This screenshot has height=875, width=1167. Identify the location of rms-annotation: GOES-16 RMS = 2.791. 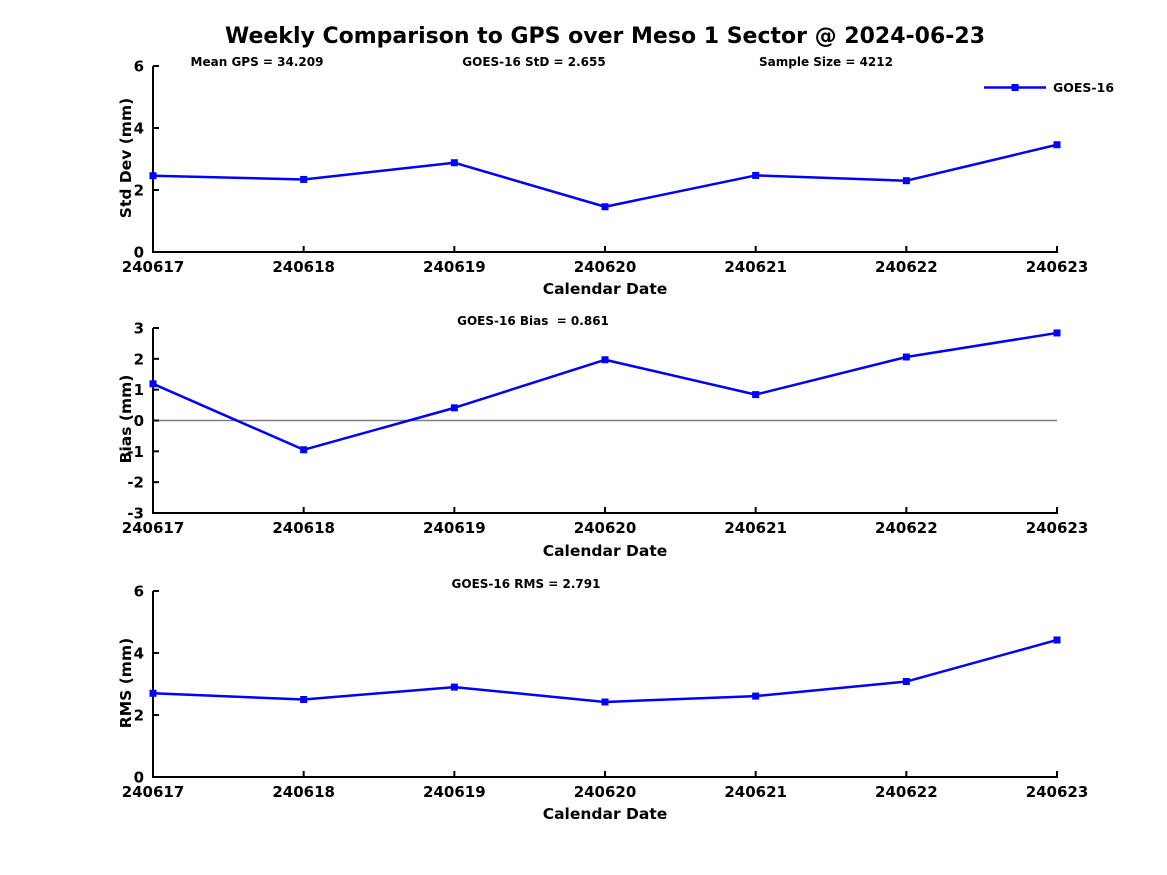
(526, 584).